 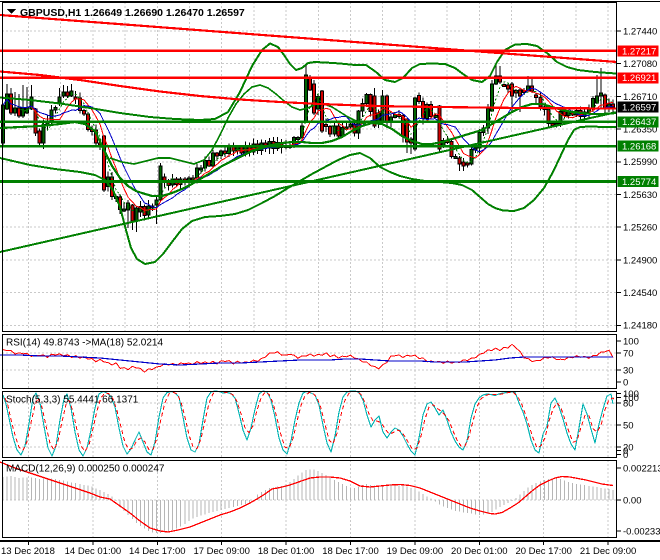 I want to click on svg-text: 1.26921, so click(x=639, y=78).